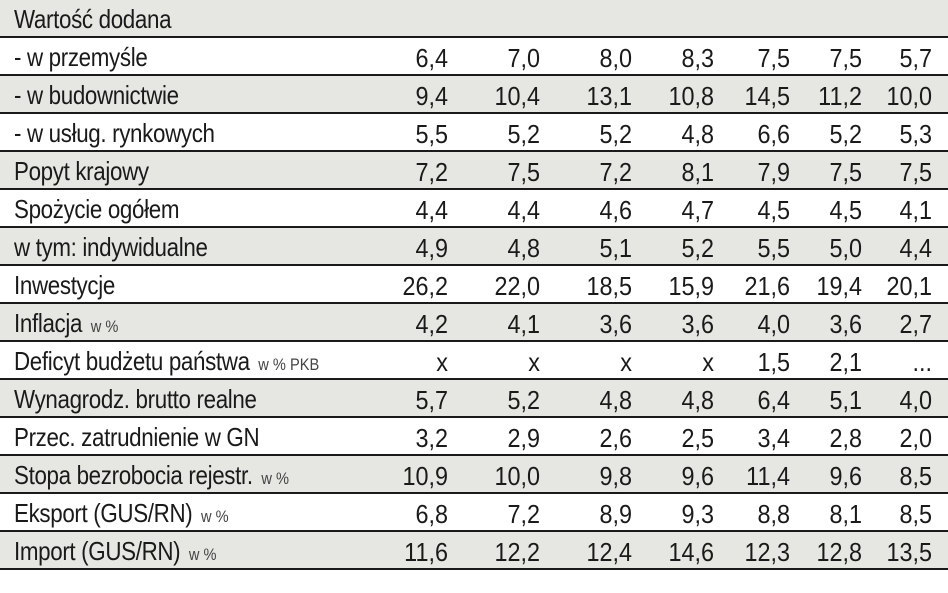 This screenshot has width=948, height=593. What do you see at coordinates (474, 247) in the screenshot?
I see `table-row: w tym: indywidualne 4,9 4,8 5,1 5,2 5,5 5,0 4,4` at bounding box center [474, 247].